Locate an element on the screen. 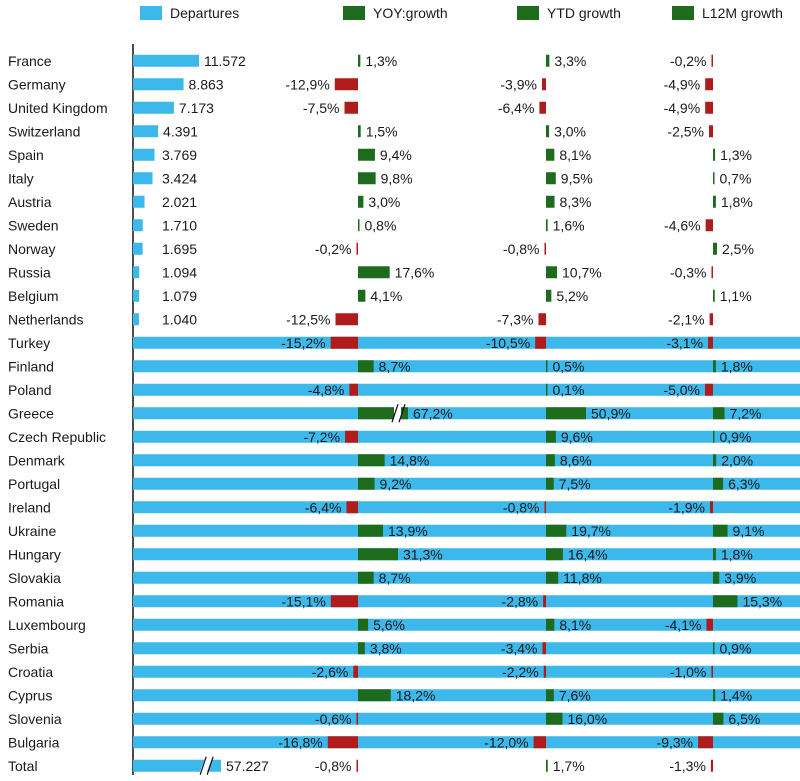 This screenshot has width=800, height=781. bar-departures-ireland is located at coordinates (466, 507).